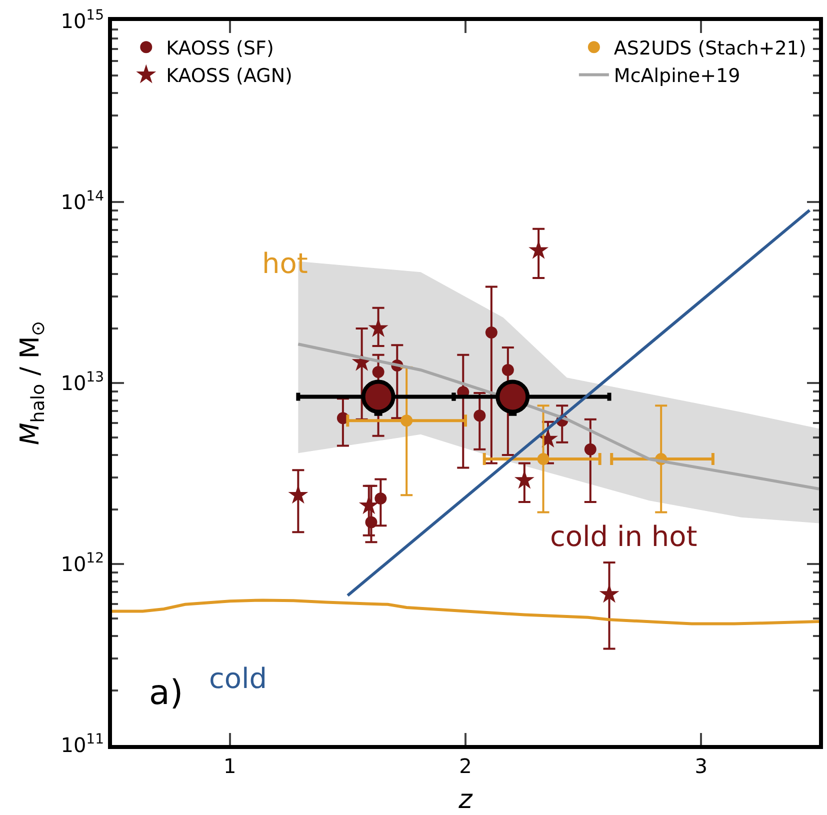 Image resolution: width=827 pixels, height=815 pixels. Describe the element at coordinates (82, 744) in the screenshot. I see `y-tick-label: 10$^{11}$` at that location.